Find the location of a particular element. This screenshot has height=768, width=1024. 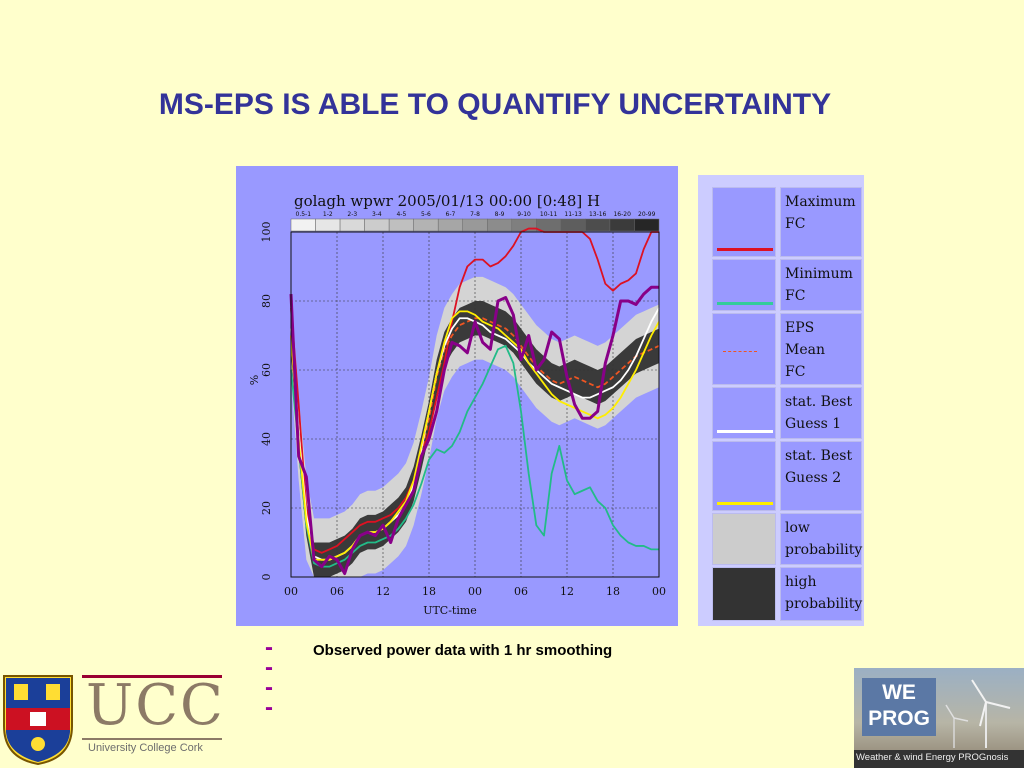

weprog-logo: WE PROG Weather & wind Energy PROGnosis is located at coordinates (939, 718).